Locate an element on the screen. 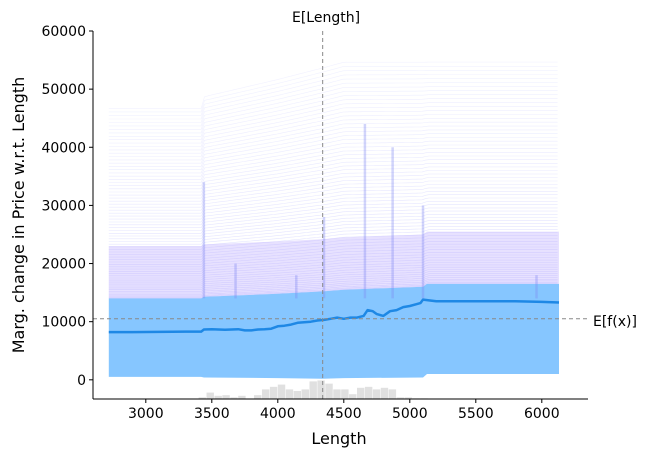 The height and width of the screenshot is (457, 650). y-tick-label: 10000 is located at coordinates (63, 323).